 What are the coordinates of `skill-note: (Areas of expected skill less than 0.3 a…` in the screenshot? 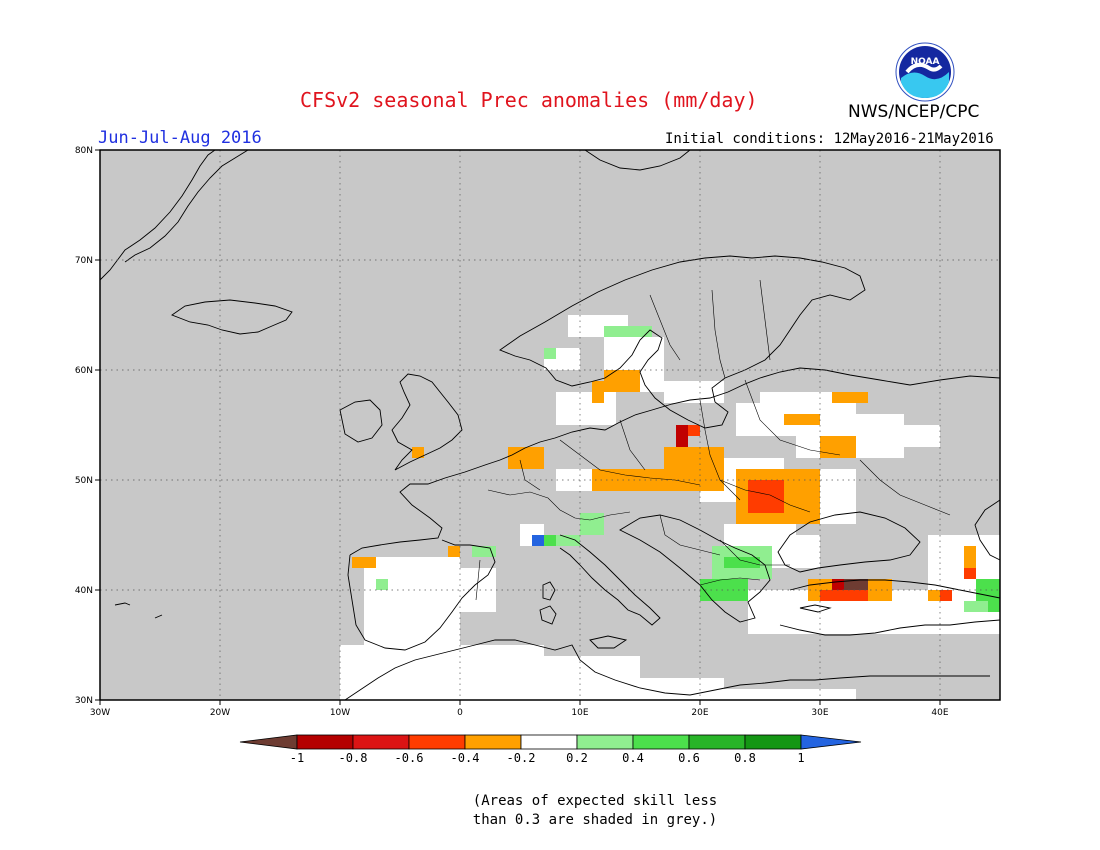 It's located at (595, 811).